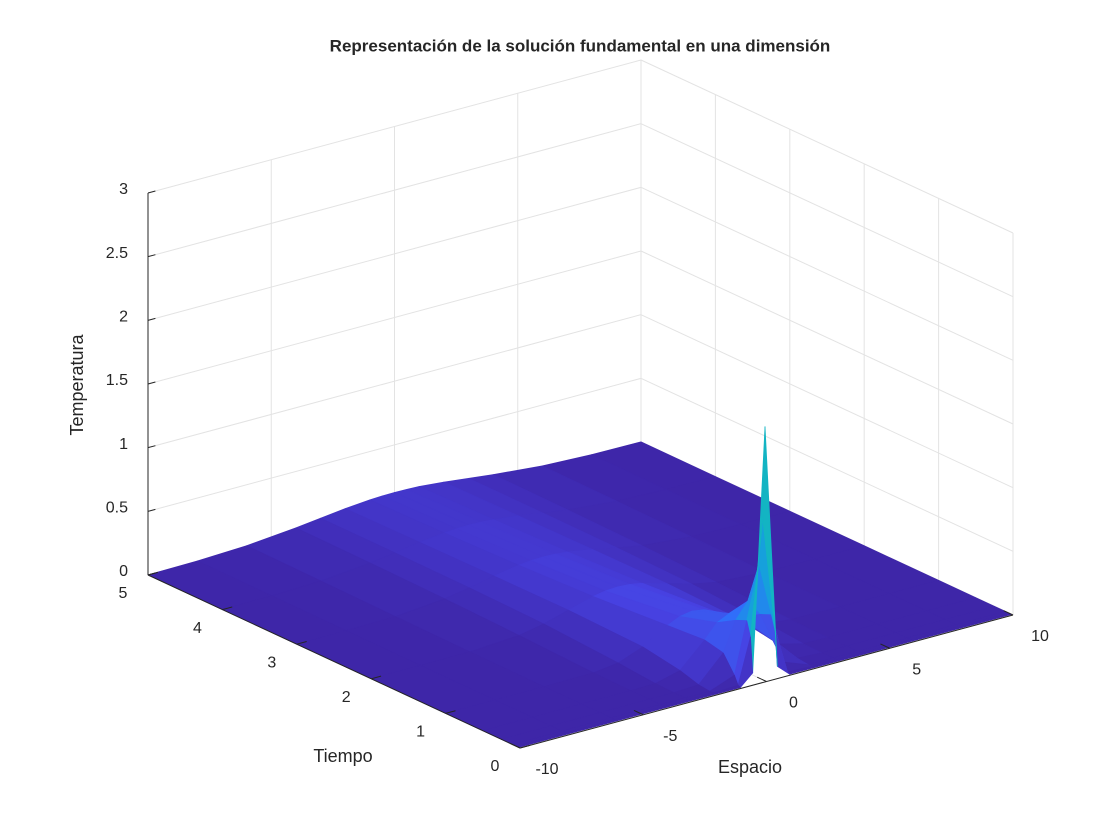 Image resolution: width=1120 pixels, height=840 pixels. I want to click on z-tick-label: 1.5, so click(117, 380).